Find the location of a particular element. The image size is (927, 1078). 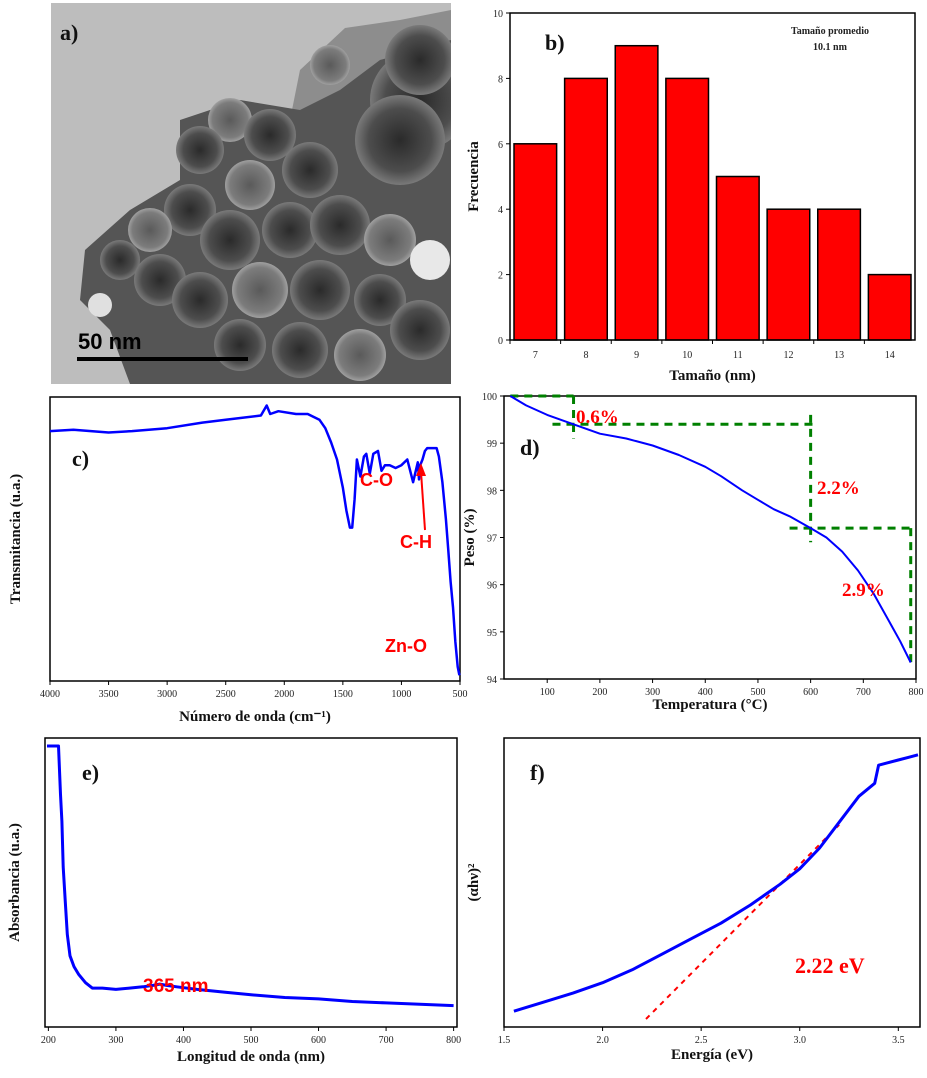

x-tick-label: 10 is located at coordinates (687, 355).